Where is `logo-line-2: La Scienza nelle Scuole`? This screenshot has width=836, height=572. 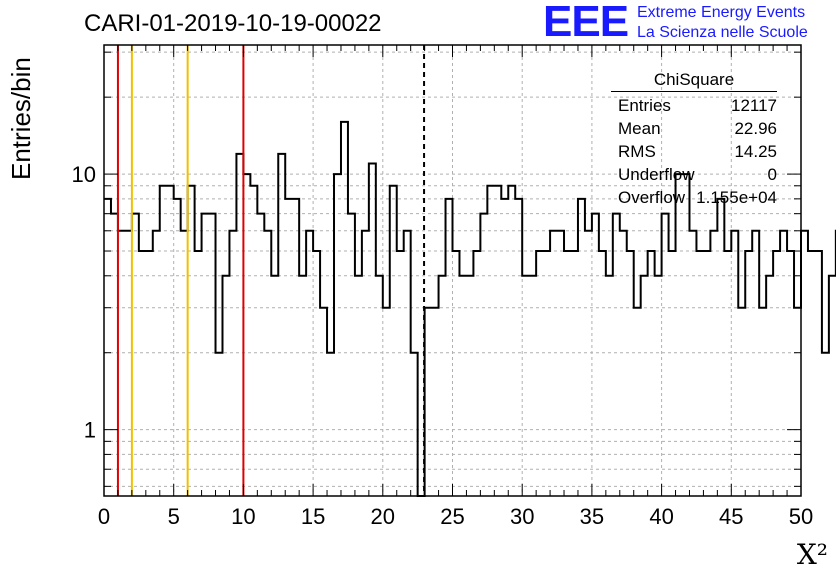
logo-line-2: La Scienza nelle Scuole is located at coordinates (722, 32).